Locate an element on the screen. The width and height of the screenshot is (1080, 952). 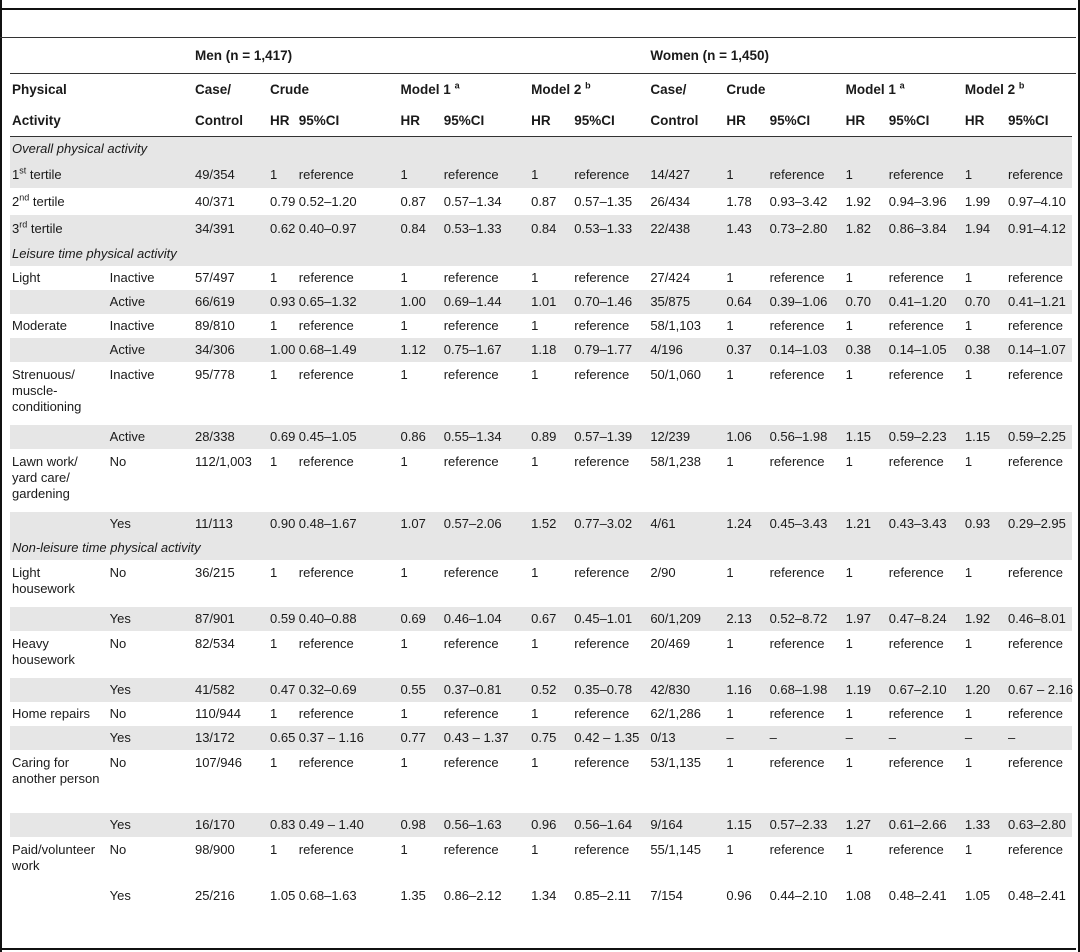
table-cell: 0.48–2.41 is located at coordinates (917, 895).